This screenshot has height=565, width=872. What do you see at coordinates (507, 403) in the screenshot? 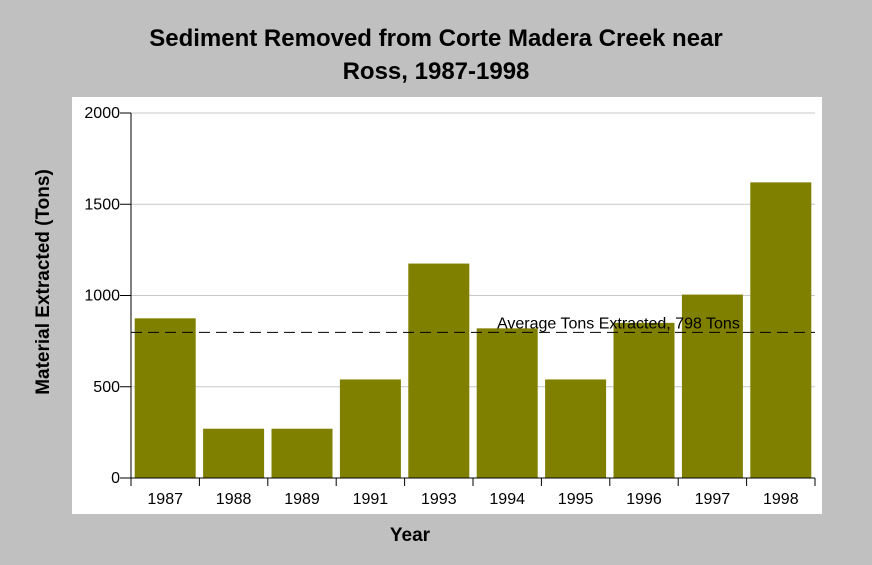
I see `bar-1994` at bounding box center [507, 403].